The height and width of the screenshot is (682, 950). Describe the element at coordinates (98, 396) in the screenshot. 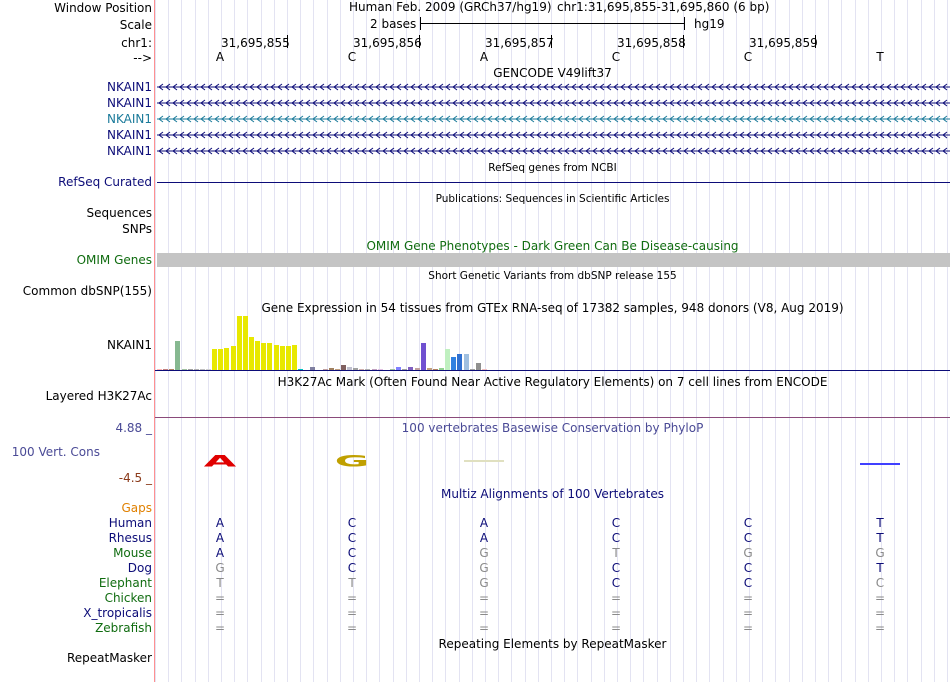

I see `h3k27ac-label: Layered H3K27Ac` at that location.